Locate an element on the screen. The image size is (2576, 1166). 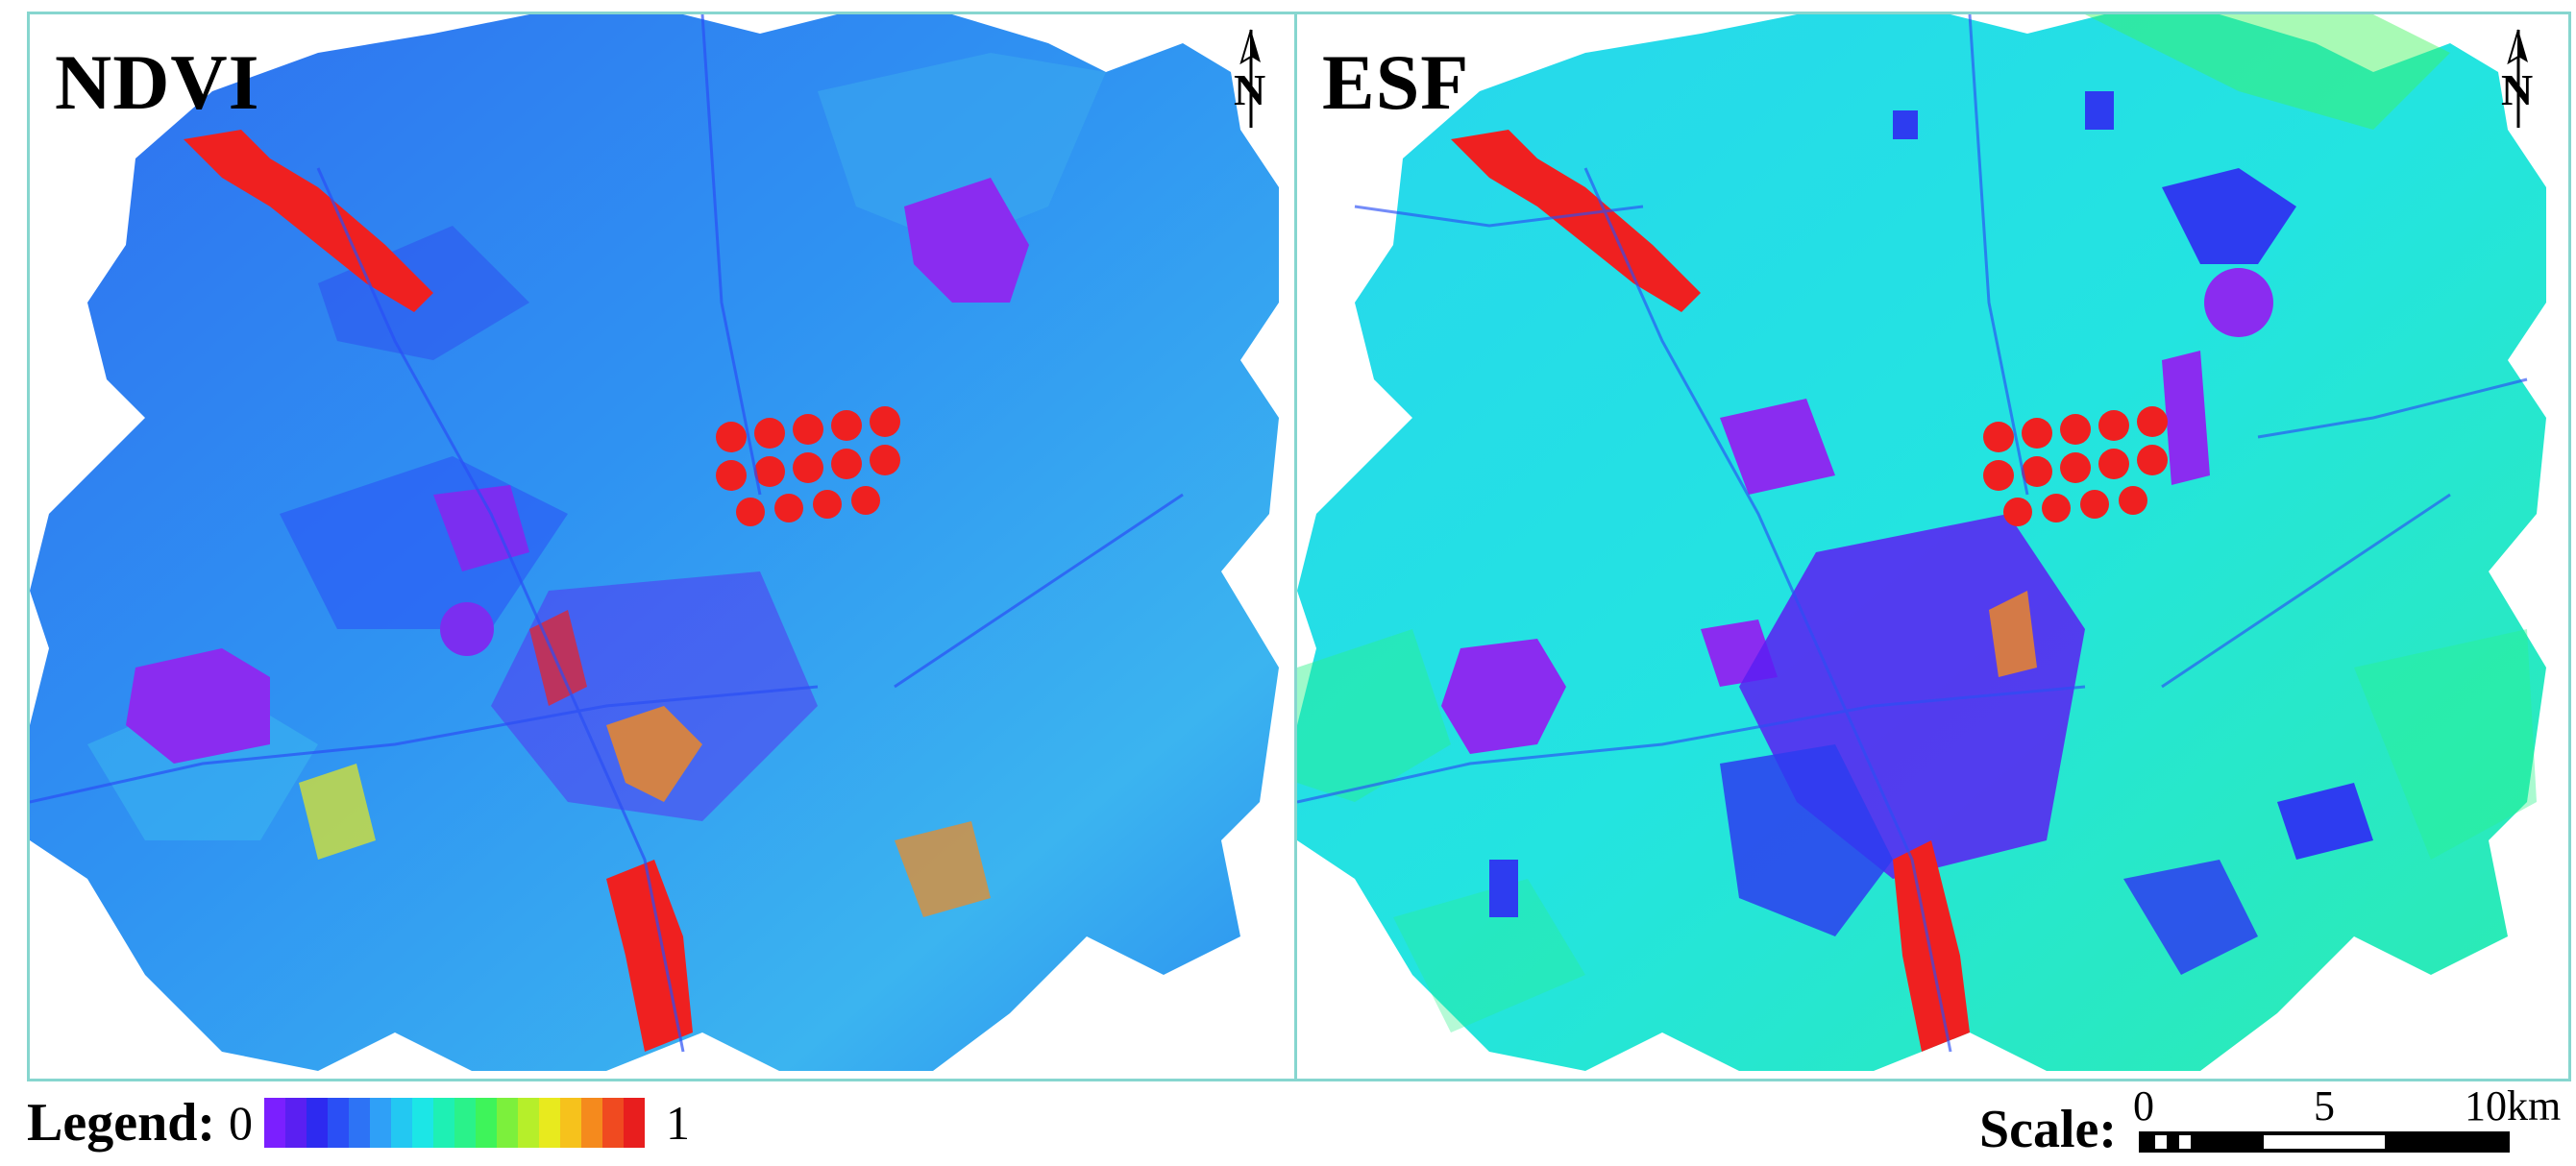
panel-title: ESF is located at coordinates (1396, 82).